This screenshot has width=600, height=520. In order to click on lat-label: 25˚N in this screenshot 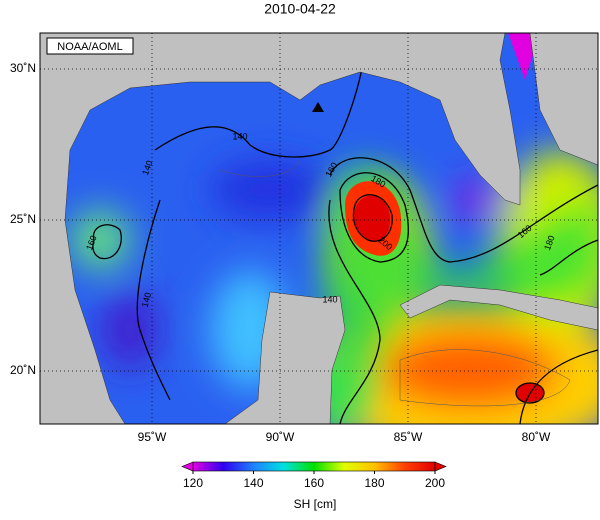, I will do `click(23, 219)`.